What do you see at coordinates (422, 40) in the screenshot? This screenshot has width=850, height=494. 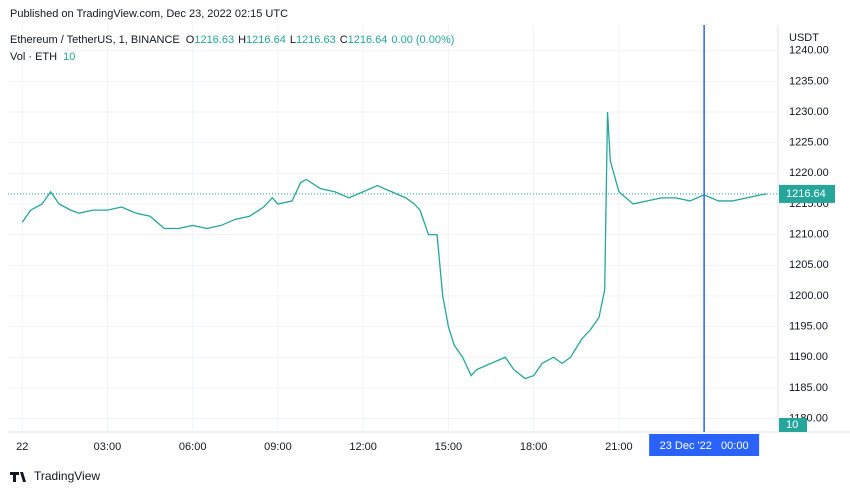 I see `change: 0.00 (0.00%)` at bounding box center [422, 40].